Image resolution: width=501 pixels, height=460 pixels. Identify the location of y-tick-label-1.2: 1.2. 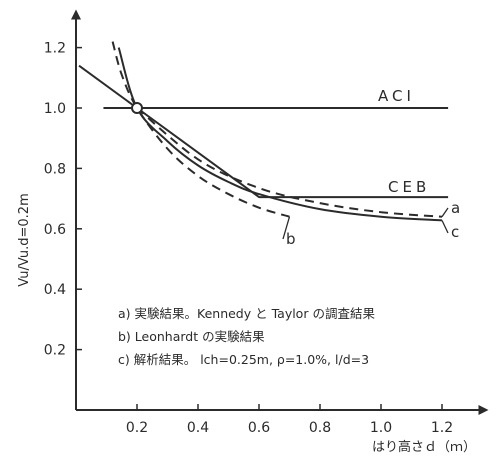
(55, 49).